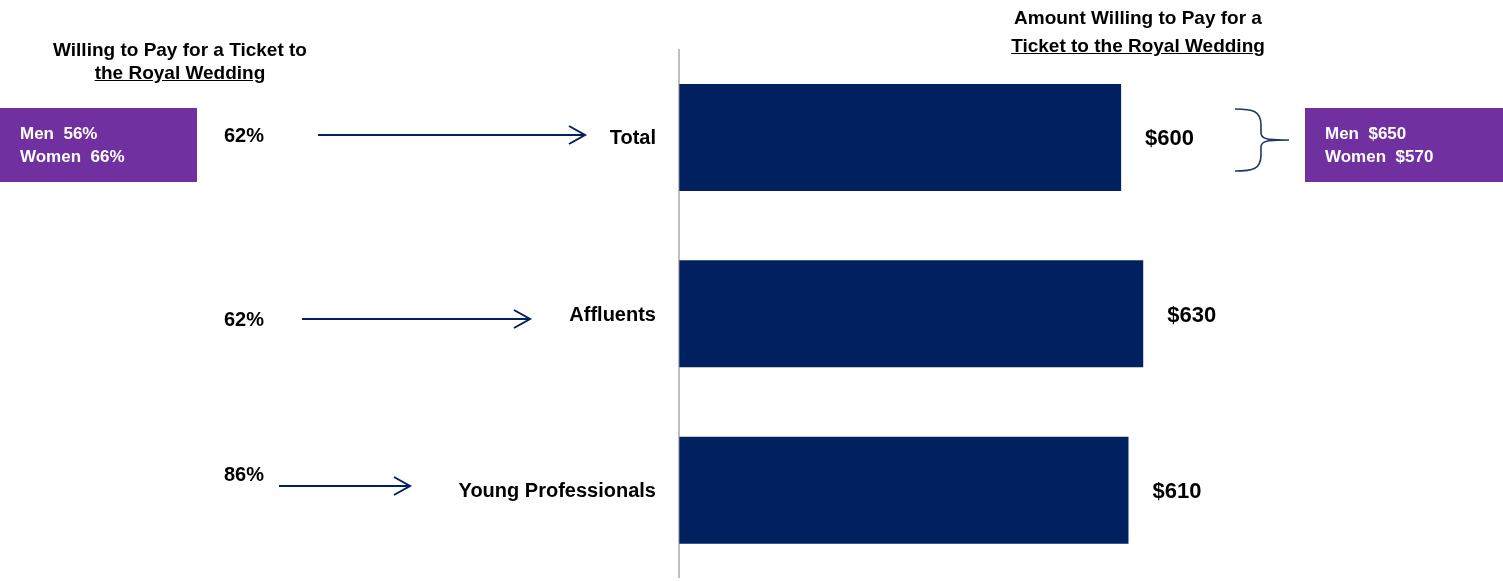 The width and height of the screenshot is (1503, 581). I want to click on y-tick-label: Total, so click(632, 137).